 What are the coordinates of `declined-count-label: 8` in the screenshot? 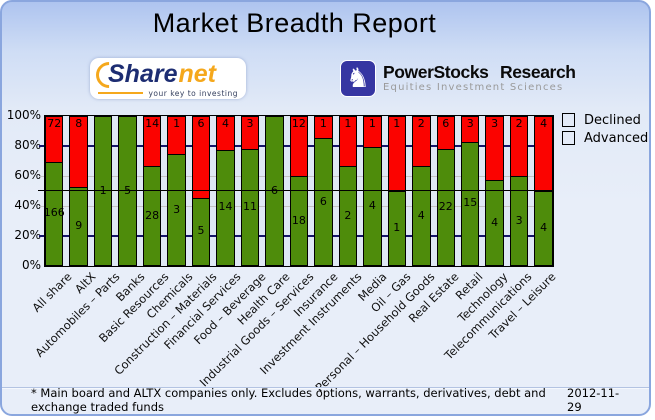 It's located at (79, 123).